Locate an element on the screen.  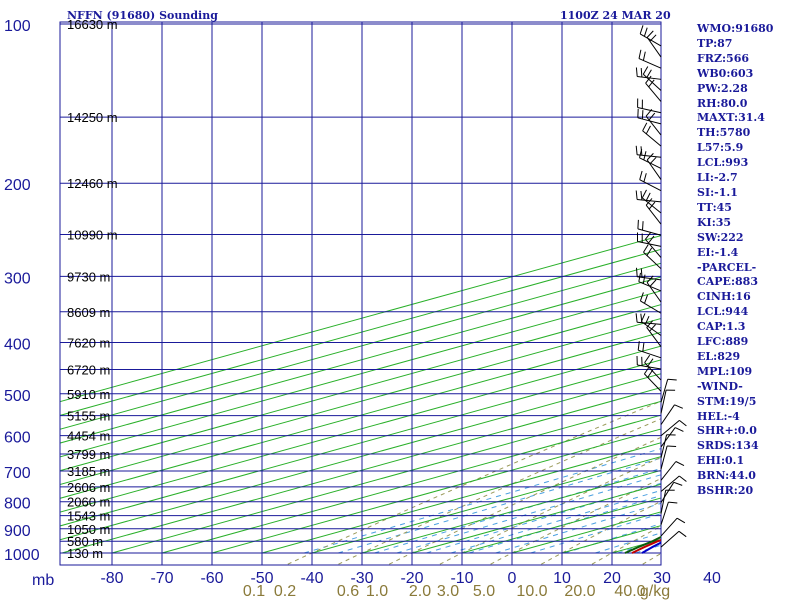
height-label: 2606 m is located at coordinates (88, 487).